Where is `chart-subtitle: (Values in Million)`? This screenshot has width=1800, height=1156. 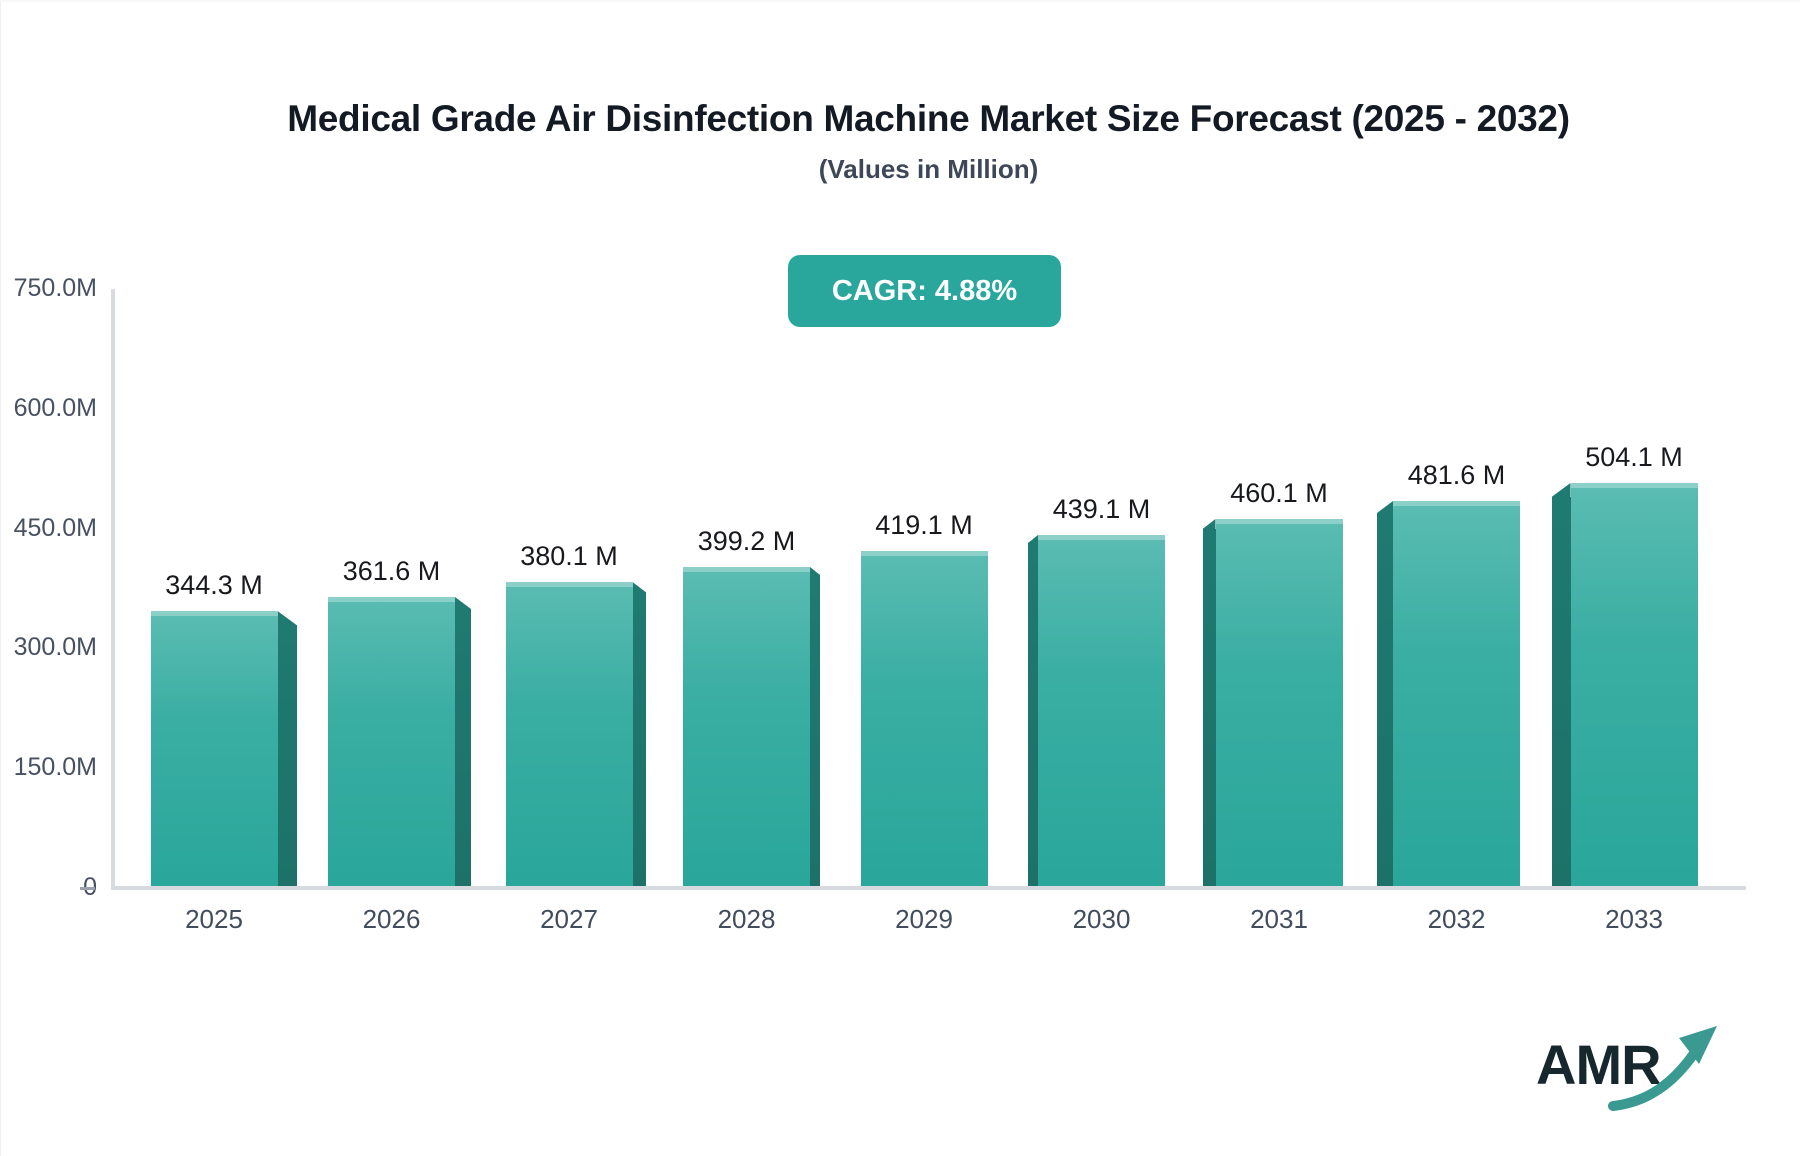 chart-subtitle: (Values in Million) is located at coordinates (928, 169).